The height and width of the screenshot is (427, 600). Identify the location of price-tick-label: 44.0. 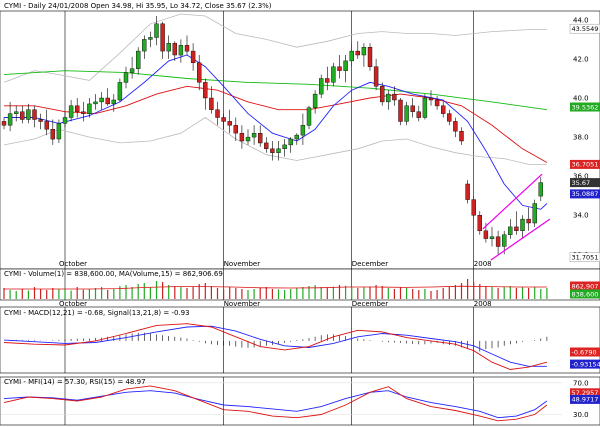
(581, 20).